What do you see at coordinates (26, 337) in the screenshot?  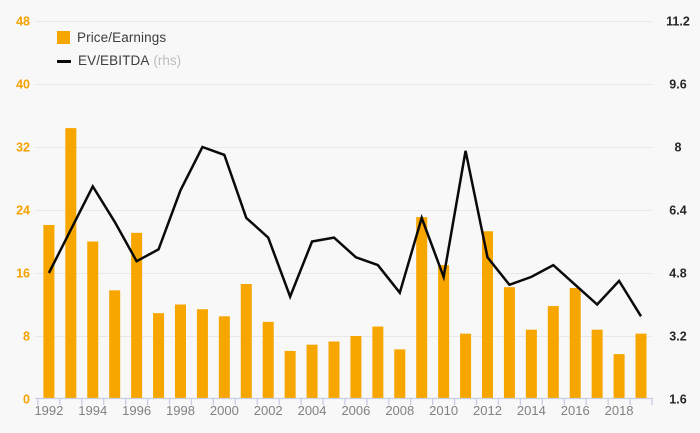 I see `left-axis-tick-label: 8` at bounding box center [26, 337].